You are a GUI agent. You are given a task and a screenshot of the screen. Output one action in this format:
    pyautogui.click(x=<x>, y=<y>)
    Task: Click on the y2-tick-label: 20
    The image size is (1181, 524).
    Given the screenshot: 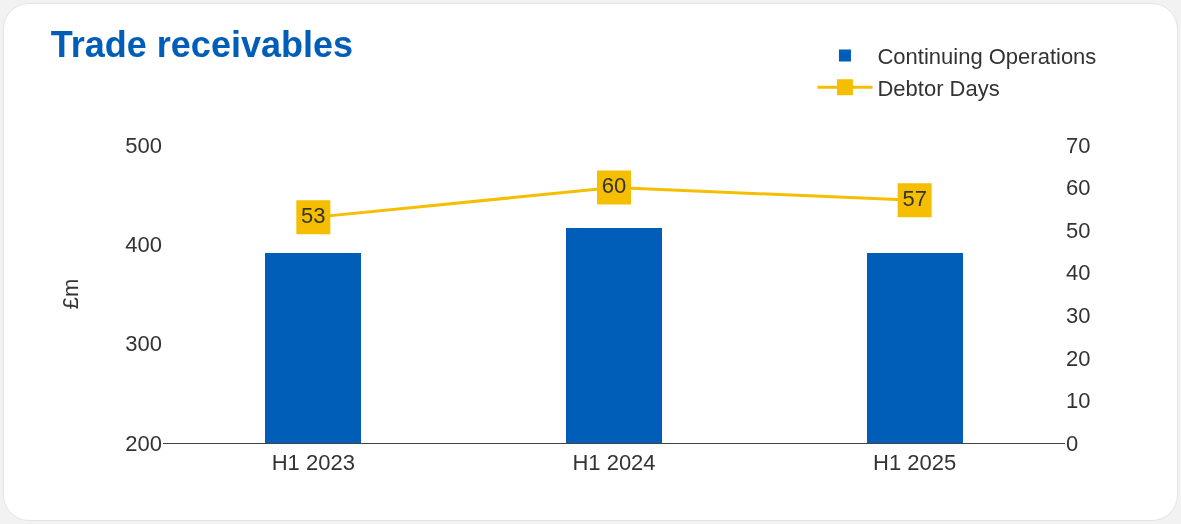 What is the action you would take?
    pyautogui.click(x=1078, y=358)
    